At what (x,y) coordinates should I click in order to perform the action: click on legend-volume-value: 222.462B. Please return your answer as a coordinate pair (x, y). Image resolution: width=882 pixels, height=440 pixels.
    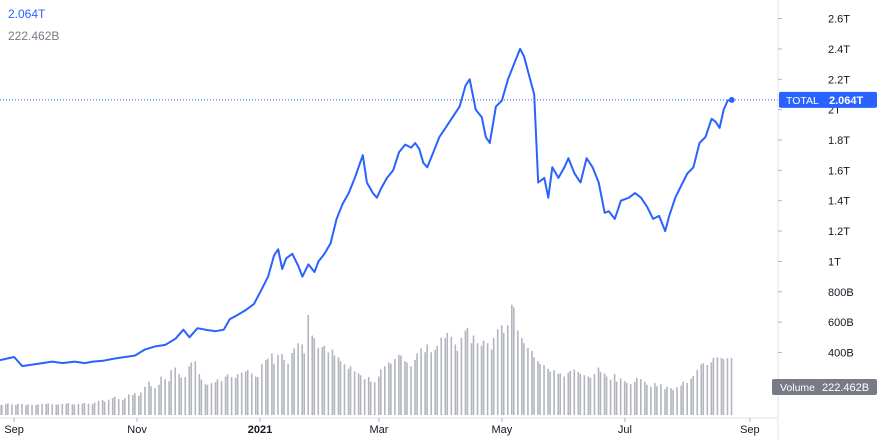
    Looking at the image, I should click on (34, 36).